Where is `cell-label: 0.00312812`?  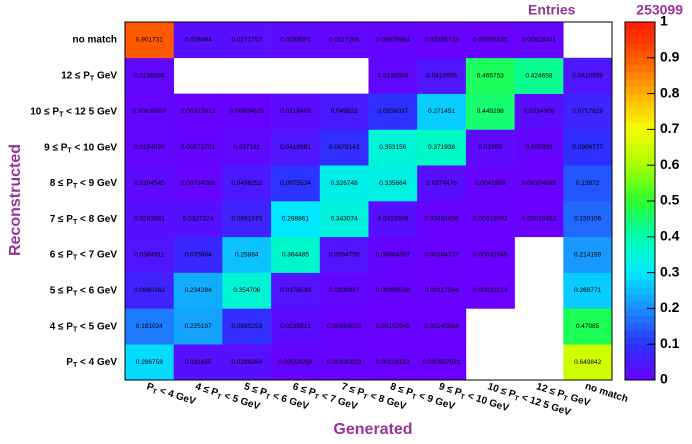
cell-label: 0.00312812 is located at coordinates (198, 111).